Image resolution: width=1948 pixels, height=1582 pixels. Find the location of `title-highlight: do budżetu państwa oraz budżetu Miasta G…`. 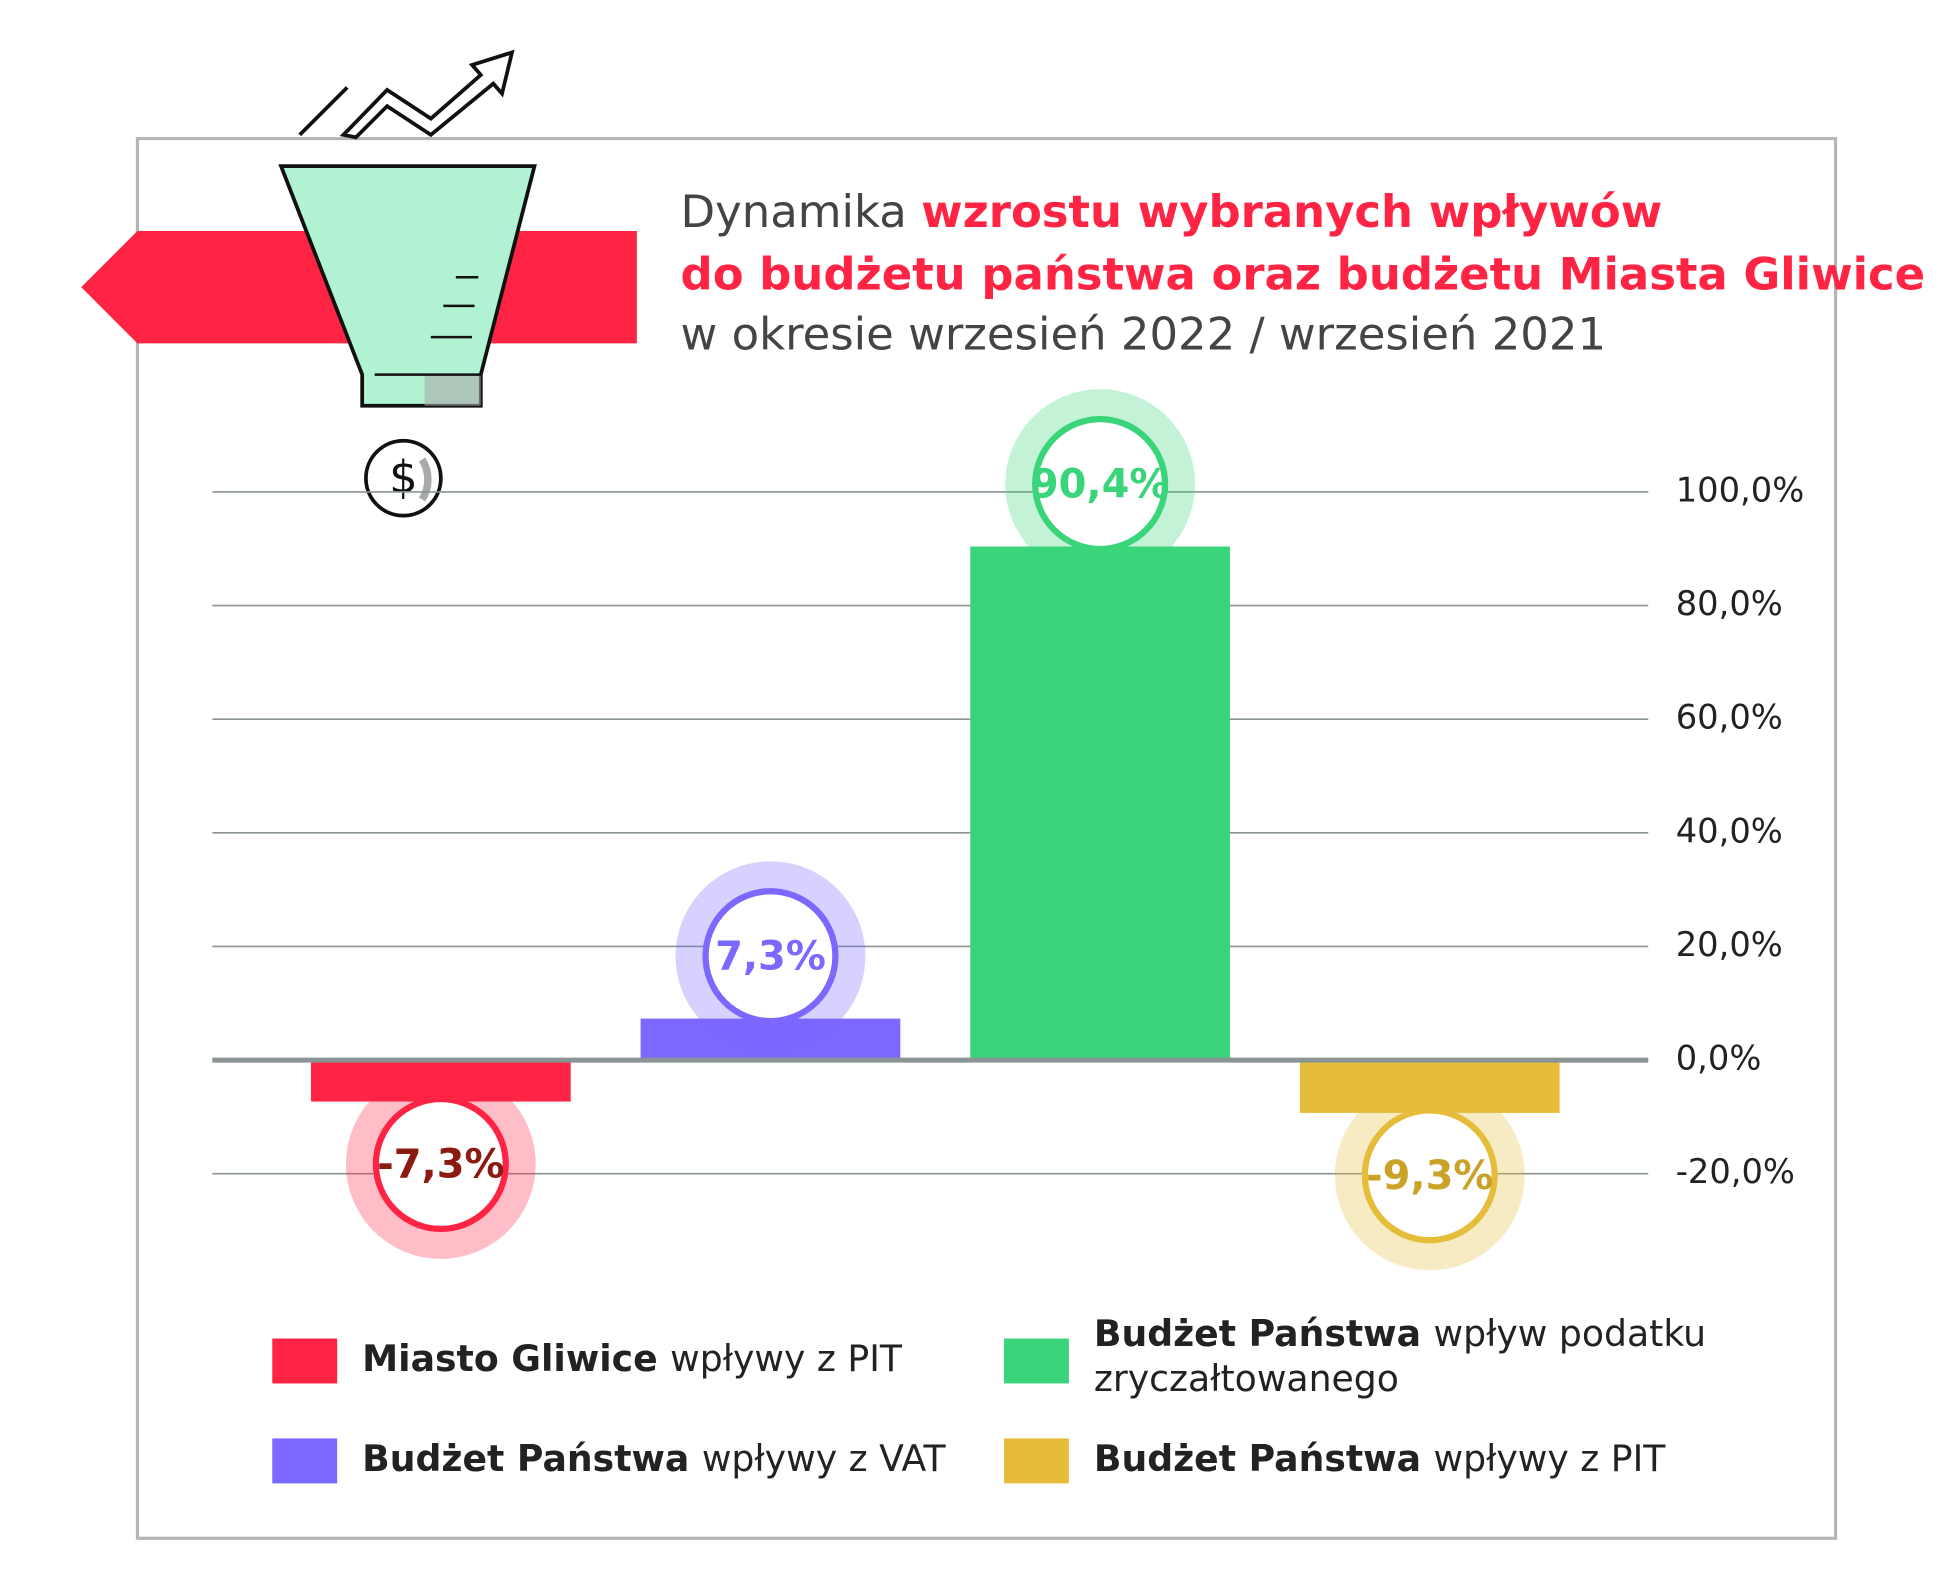

title-highlight: do budżetu państwa oraz budżetu Miasta G… is located at coordinates (1303, 274).